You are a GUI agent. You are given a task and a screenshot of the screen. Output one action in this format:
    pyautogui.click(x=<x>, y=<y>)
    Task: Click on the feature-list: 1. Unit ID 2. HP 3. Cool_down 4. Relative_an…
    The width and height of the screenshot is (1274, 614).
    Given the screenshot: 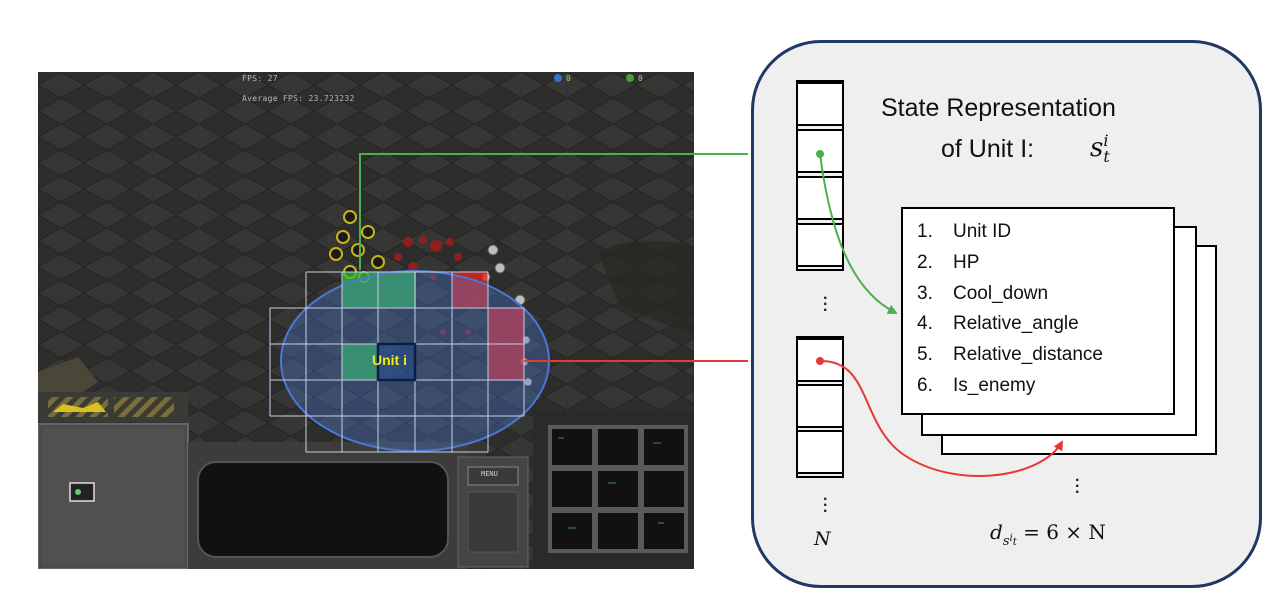 What is the action you would take?
    pyautogui.click(x=1010, y=313)
    